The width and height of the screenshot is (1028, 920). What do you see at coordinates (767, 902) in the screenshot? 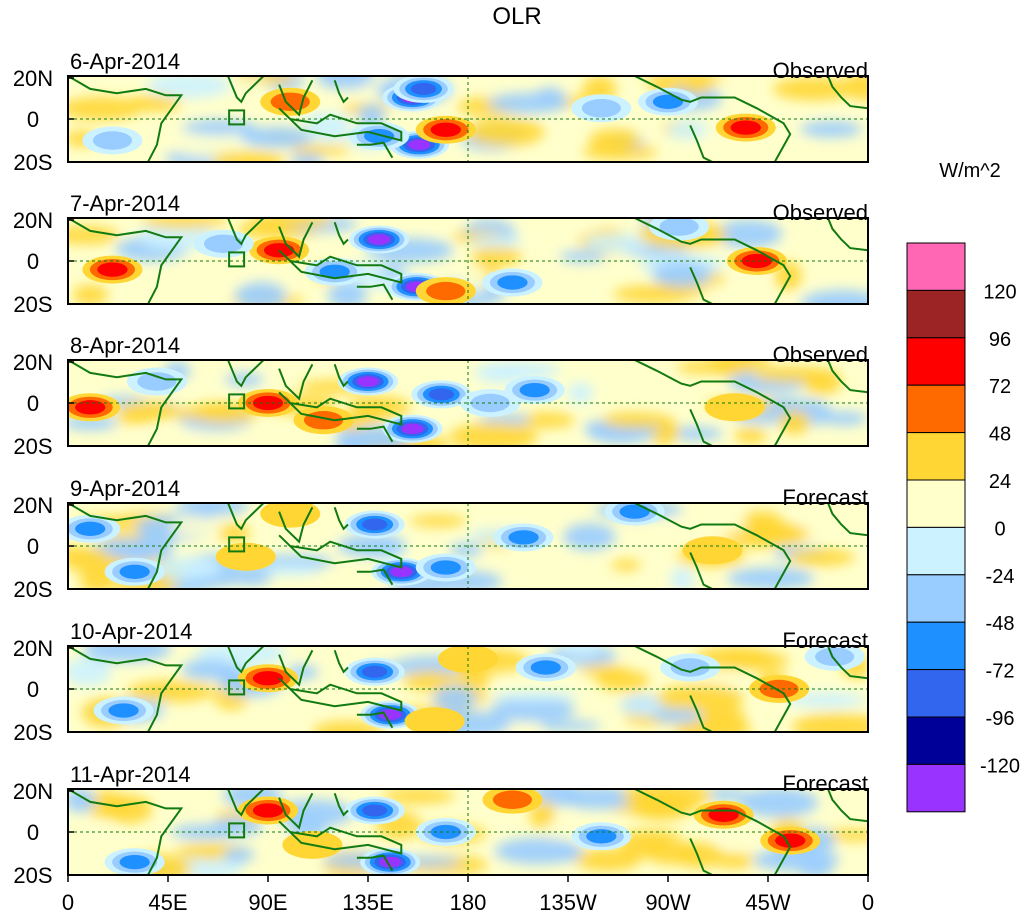
I see `longitude-tick-label: 45W` at bounding box center [767, 902].